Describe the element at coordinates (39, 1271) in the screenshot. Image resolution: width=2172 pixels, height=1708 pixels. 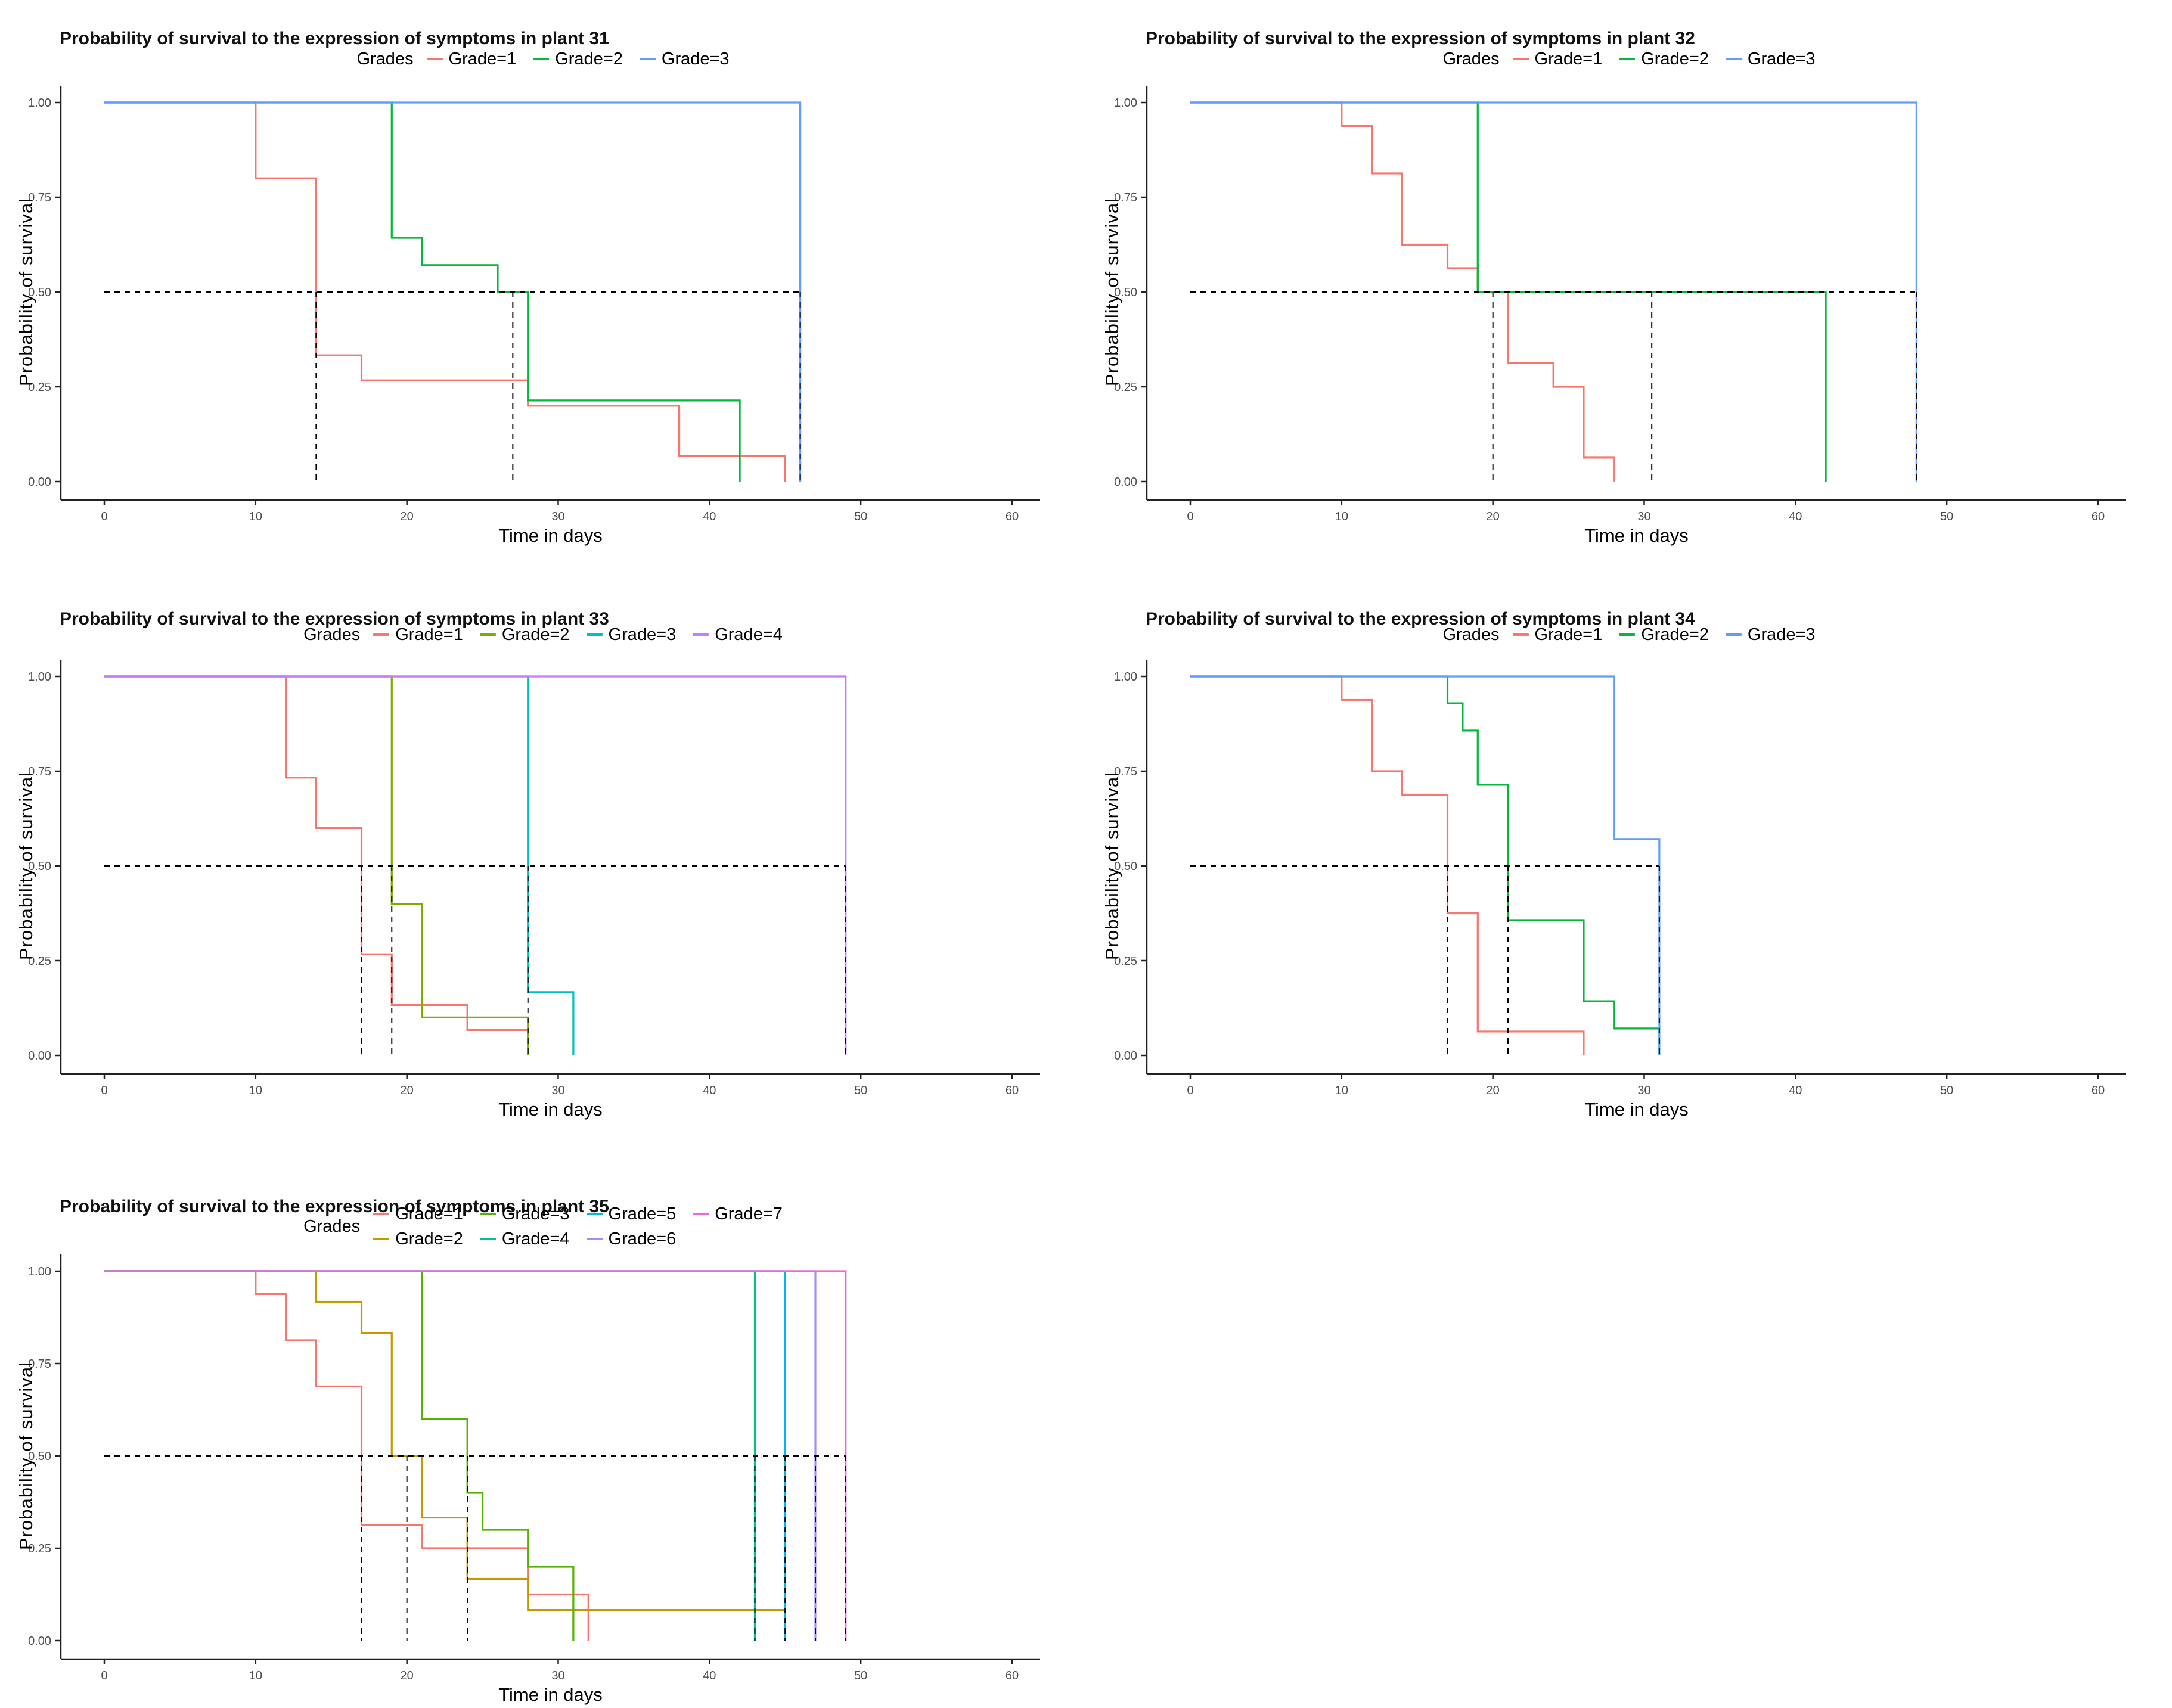
I see `y-tick-label: 1.00` at that location.